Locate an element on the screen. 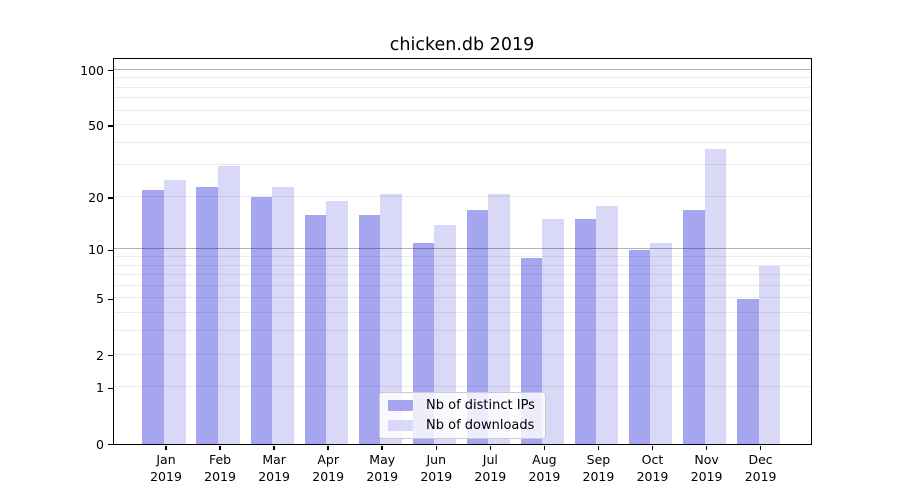  bar-distinct-ips-apr is located at coordinates (315, 329).